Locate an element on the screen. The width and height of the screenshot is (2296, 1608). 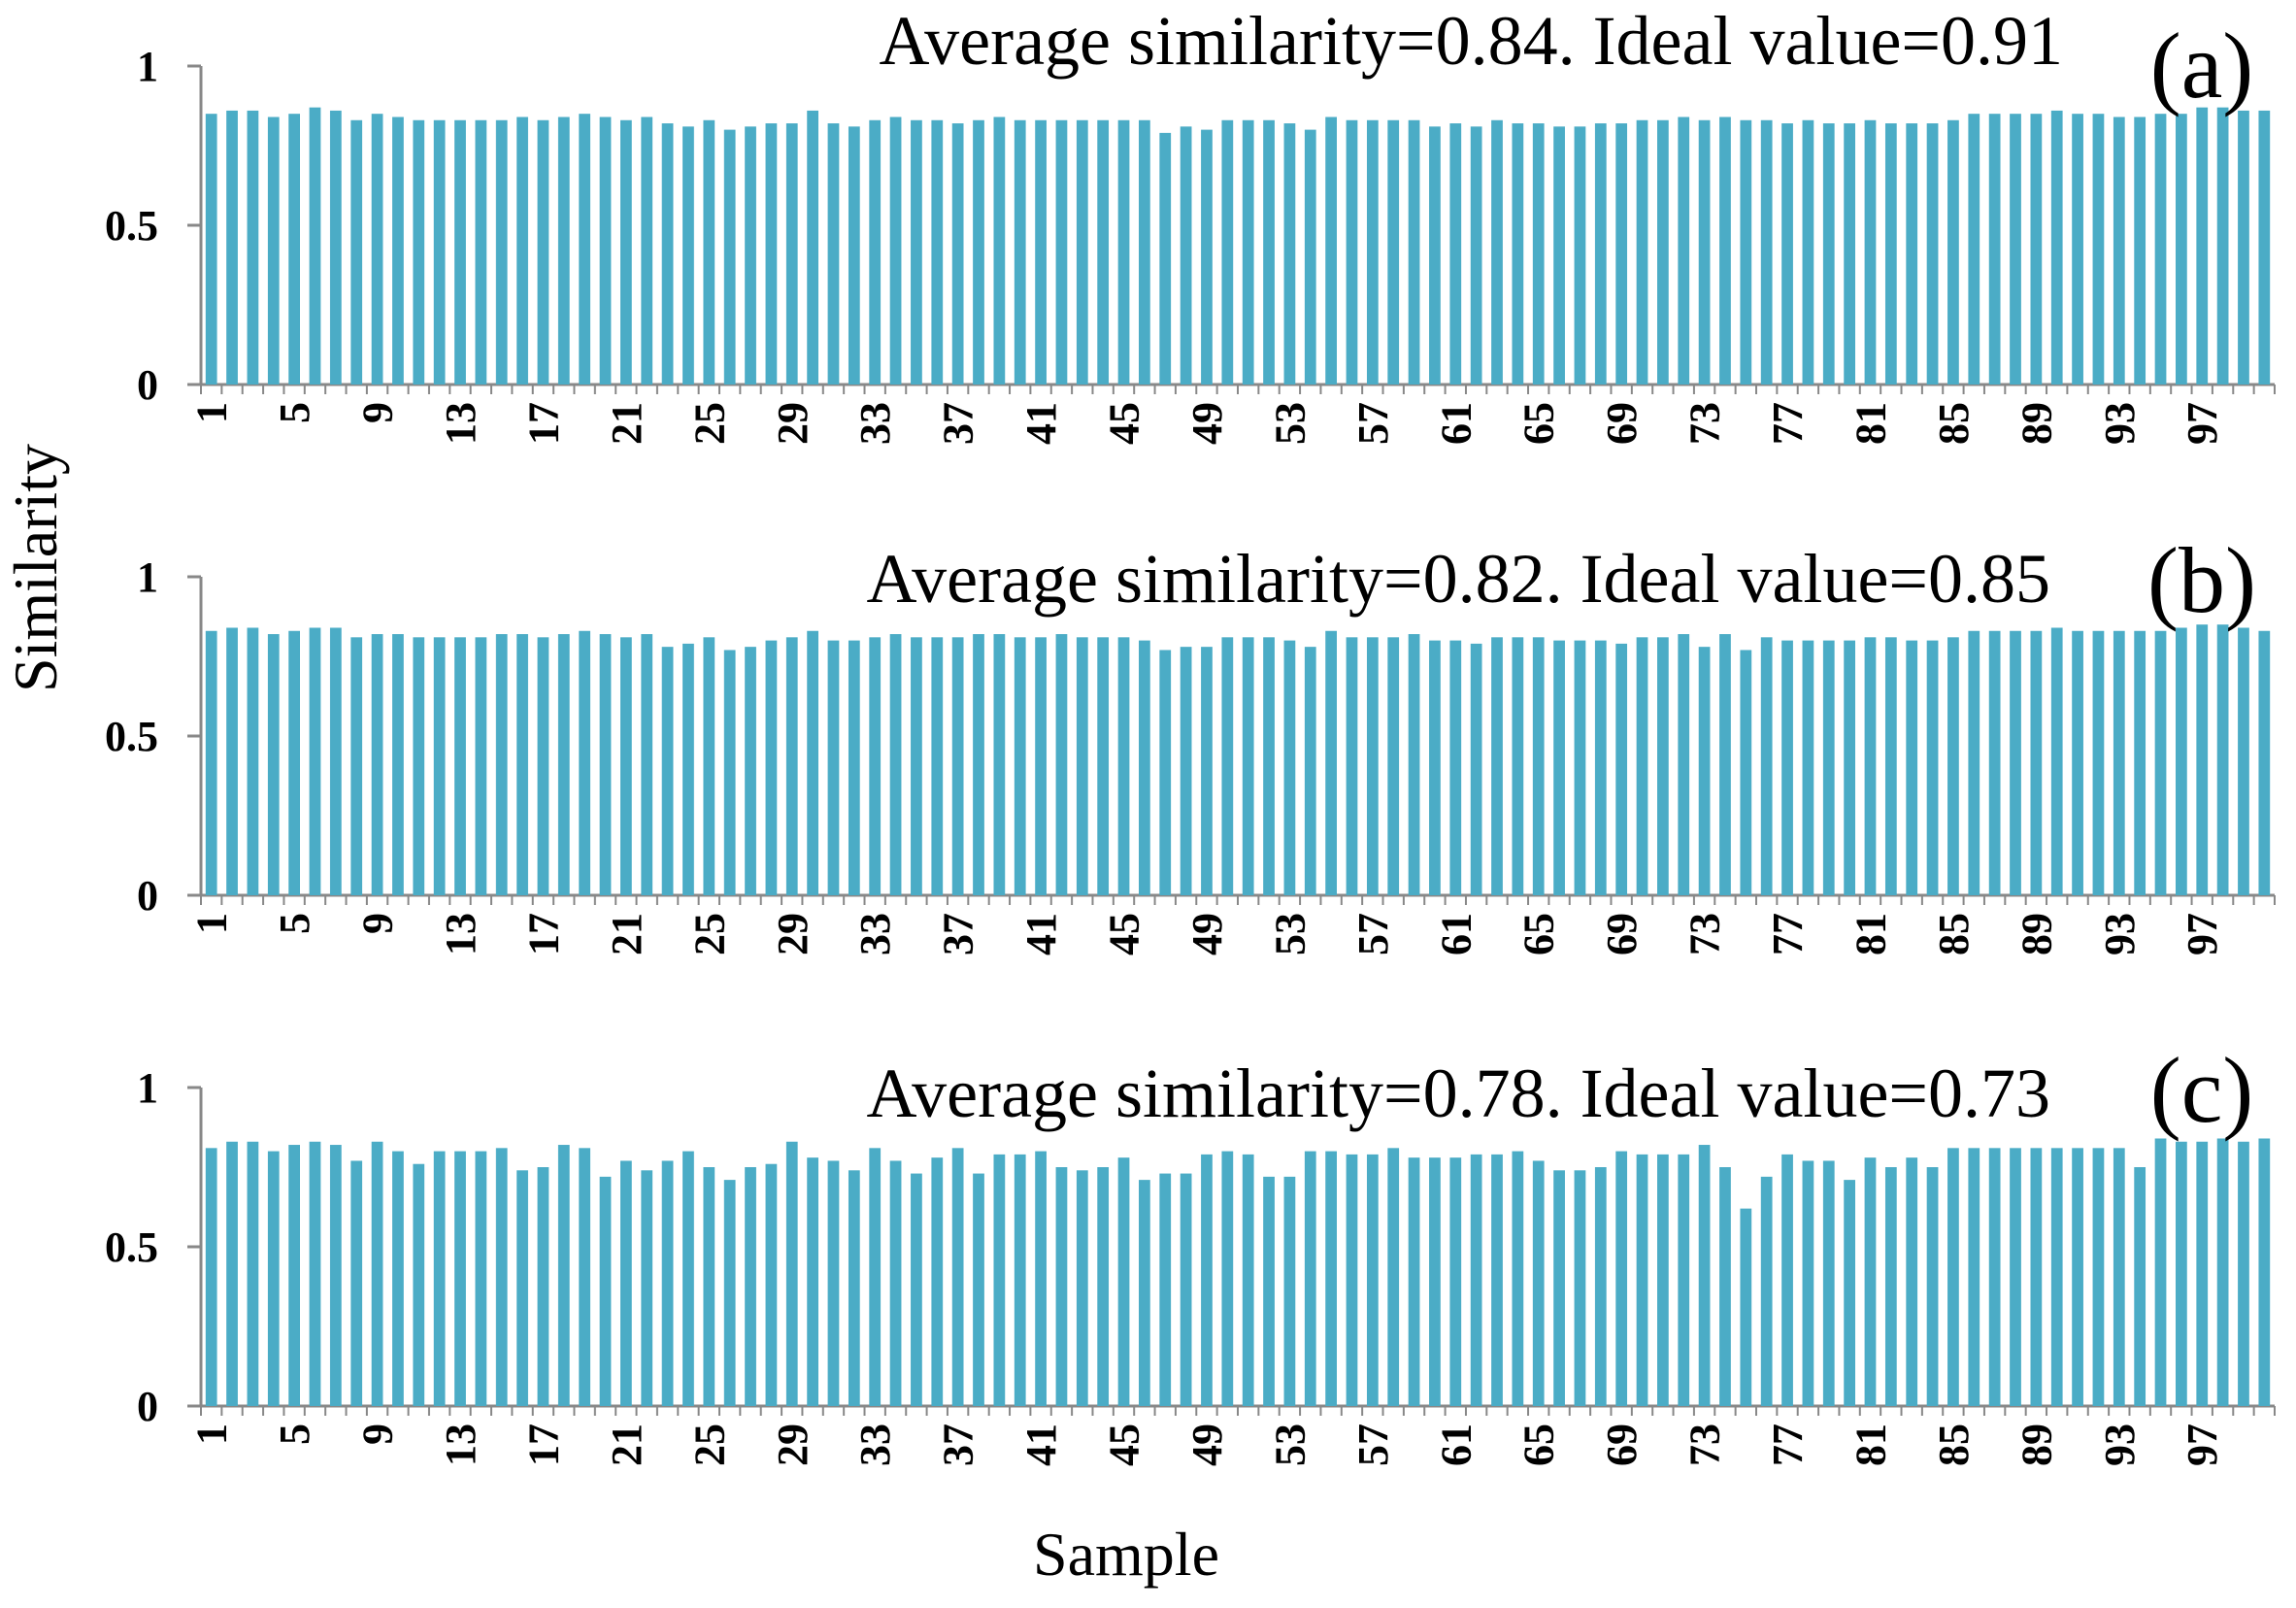
x-tick-label: 33 is located at coordinates (875, 1445).